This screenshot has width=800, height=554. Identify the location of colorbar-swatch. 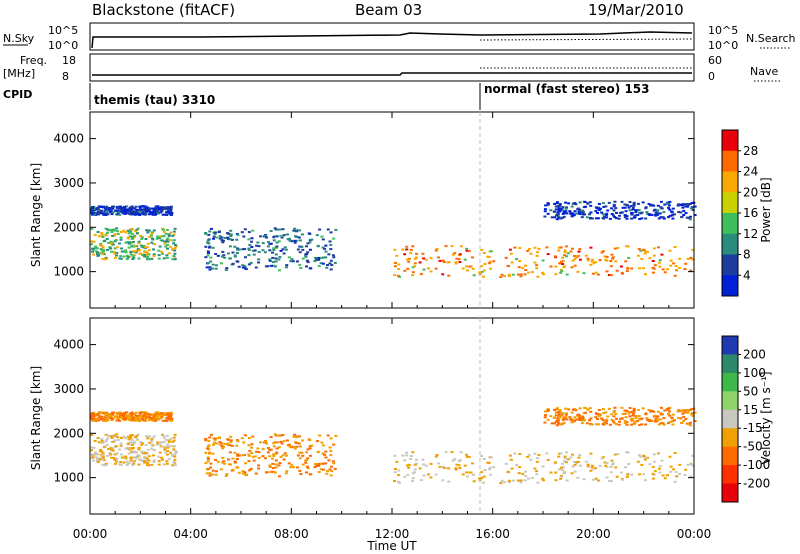
(730, 475).